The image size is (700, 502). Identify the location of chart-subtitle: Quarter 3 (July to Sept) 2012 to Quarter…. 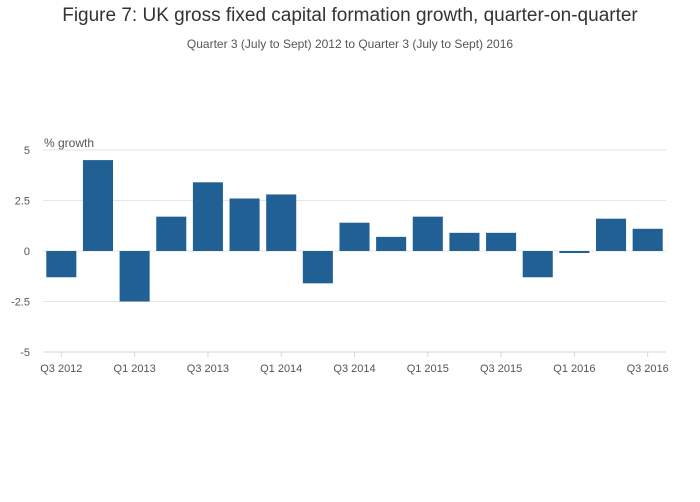
(350, 44).